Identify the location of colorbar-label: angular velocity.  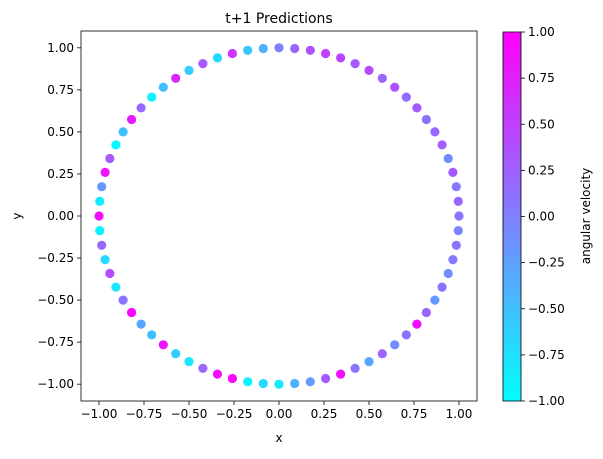
(586, 216).